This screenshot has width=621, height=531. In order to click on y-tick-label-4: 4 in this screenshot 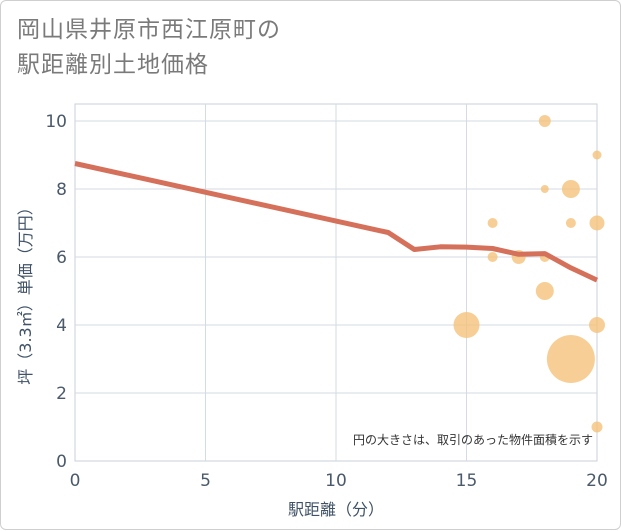, I will do `click(61, 326)`.